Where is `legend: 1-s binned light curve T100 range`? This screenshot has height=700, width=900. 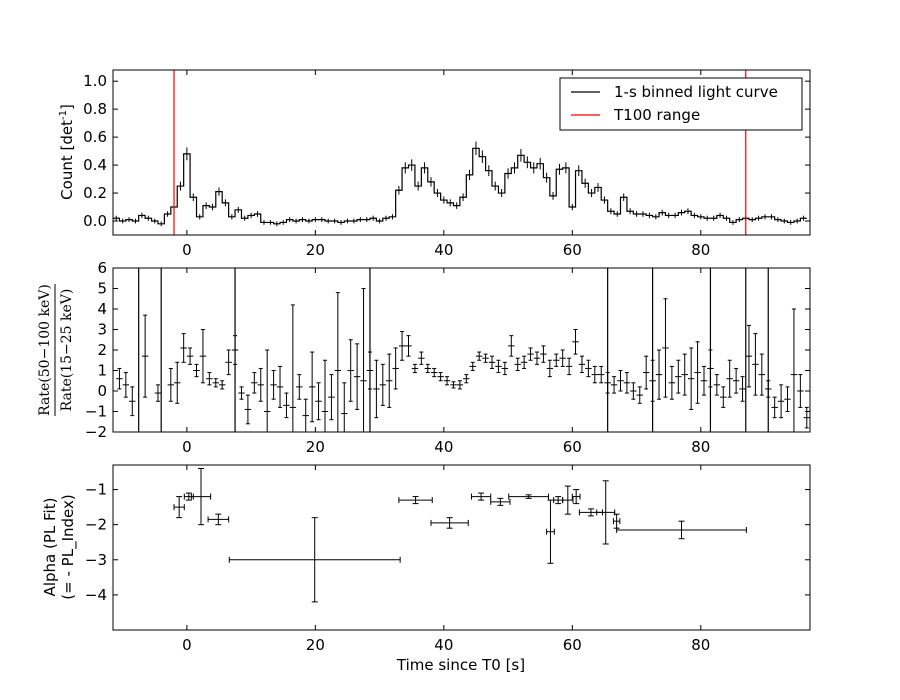
legend: 1-s binned light curve T100 range is located at coordinates (681, 104).